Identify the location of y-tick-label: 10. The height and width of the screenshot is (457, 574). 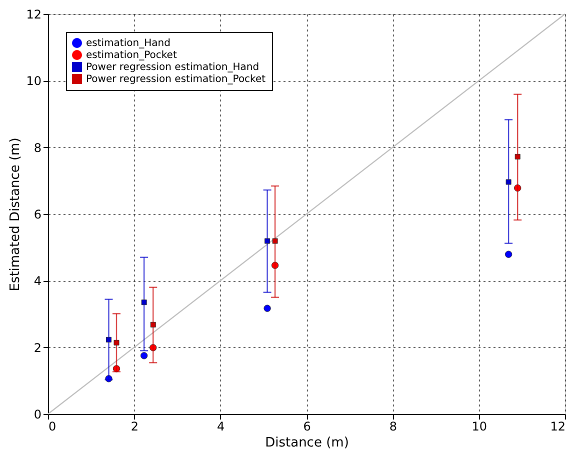
(34, 81).